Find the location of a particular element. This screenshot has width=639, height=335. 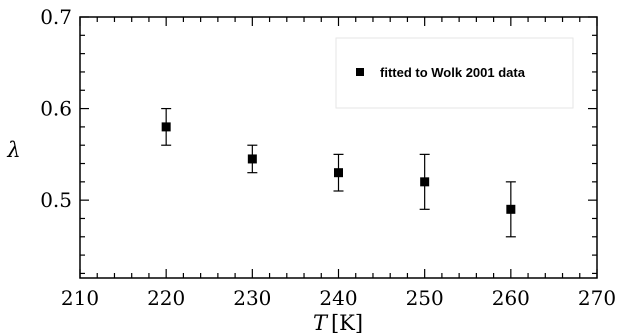

legend-label: fitted to Wolk 2001 data is located at coordinates (453, 72).